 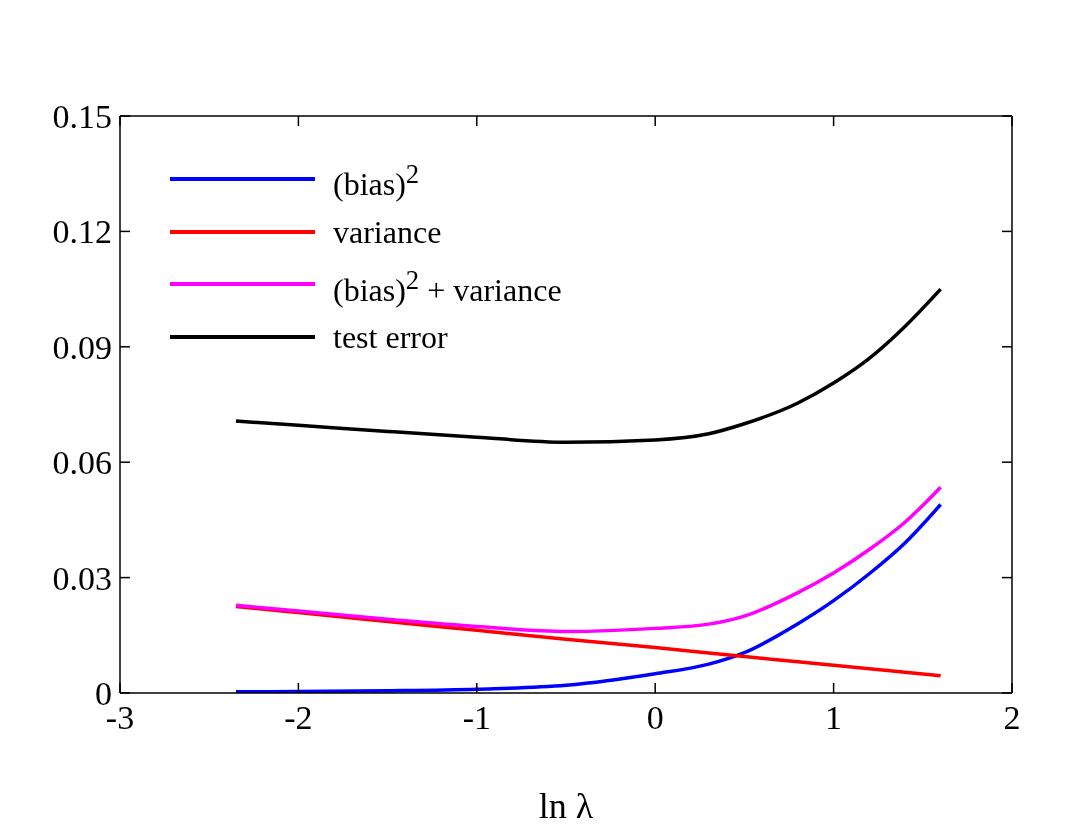 What do you see at coordinates (82, 578) in the screenshot?
I see `y-tick-label: 0.03` at bounding box center [82, 578].